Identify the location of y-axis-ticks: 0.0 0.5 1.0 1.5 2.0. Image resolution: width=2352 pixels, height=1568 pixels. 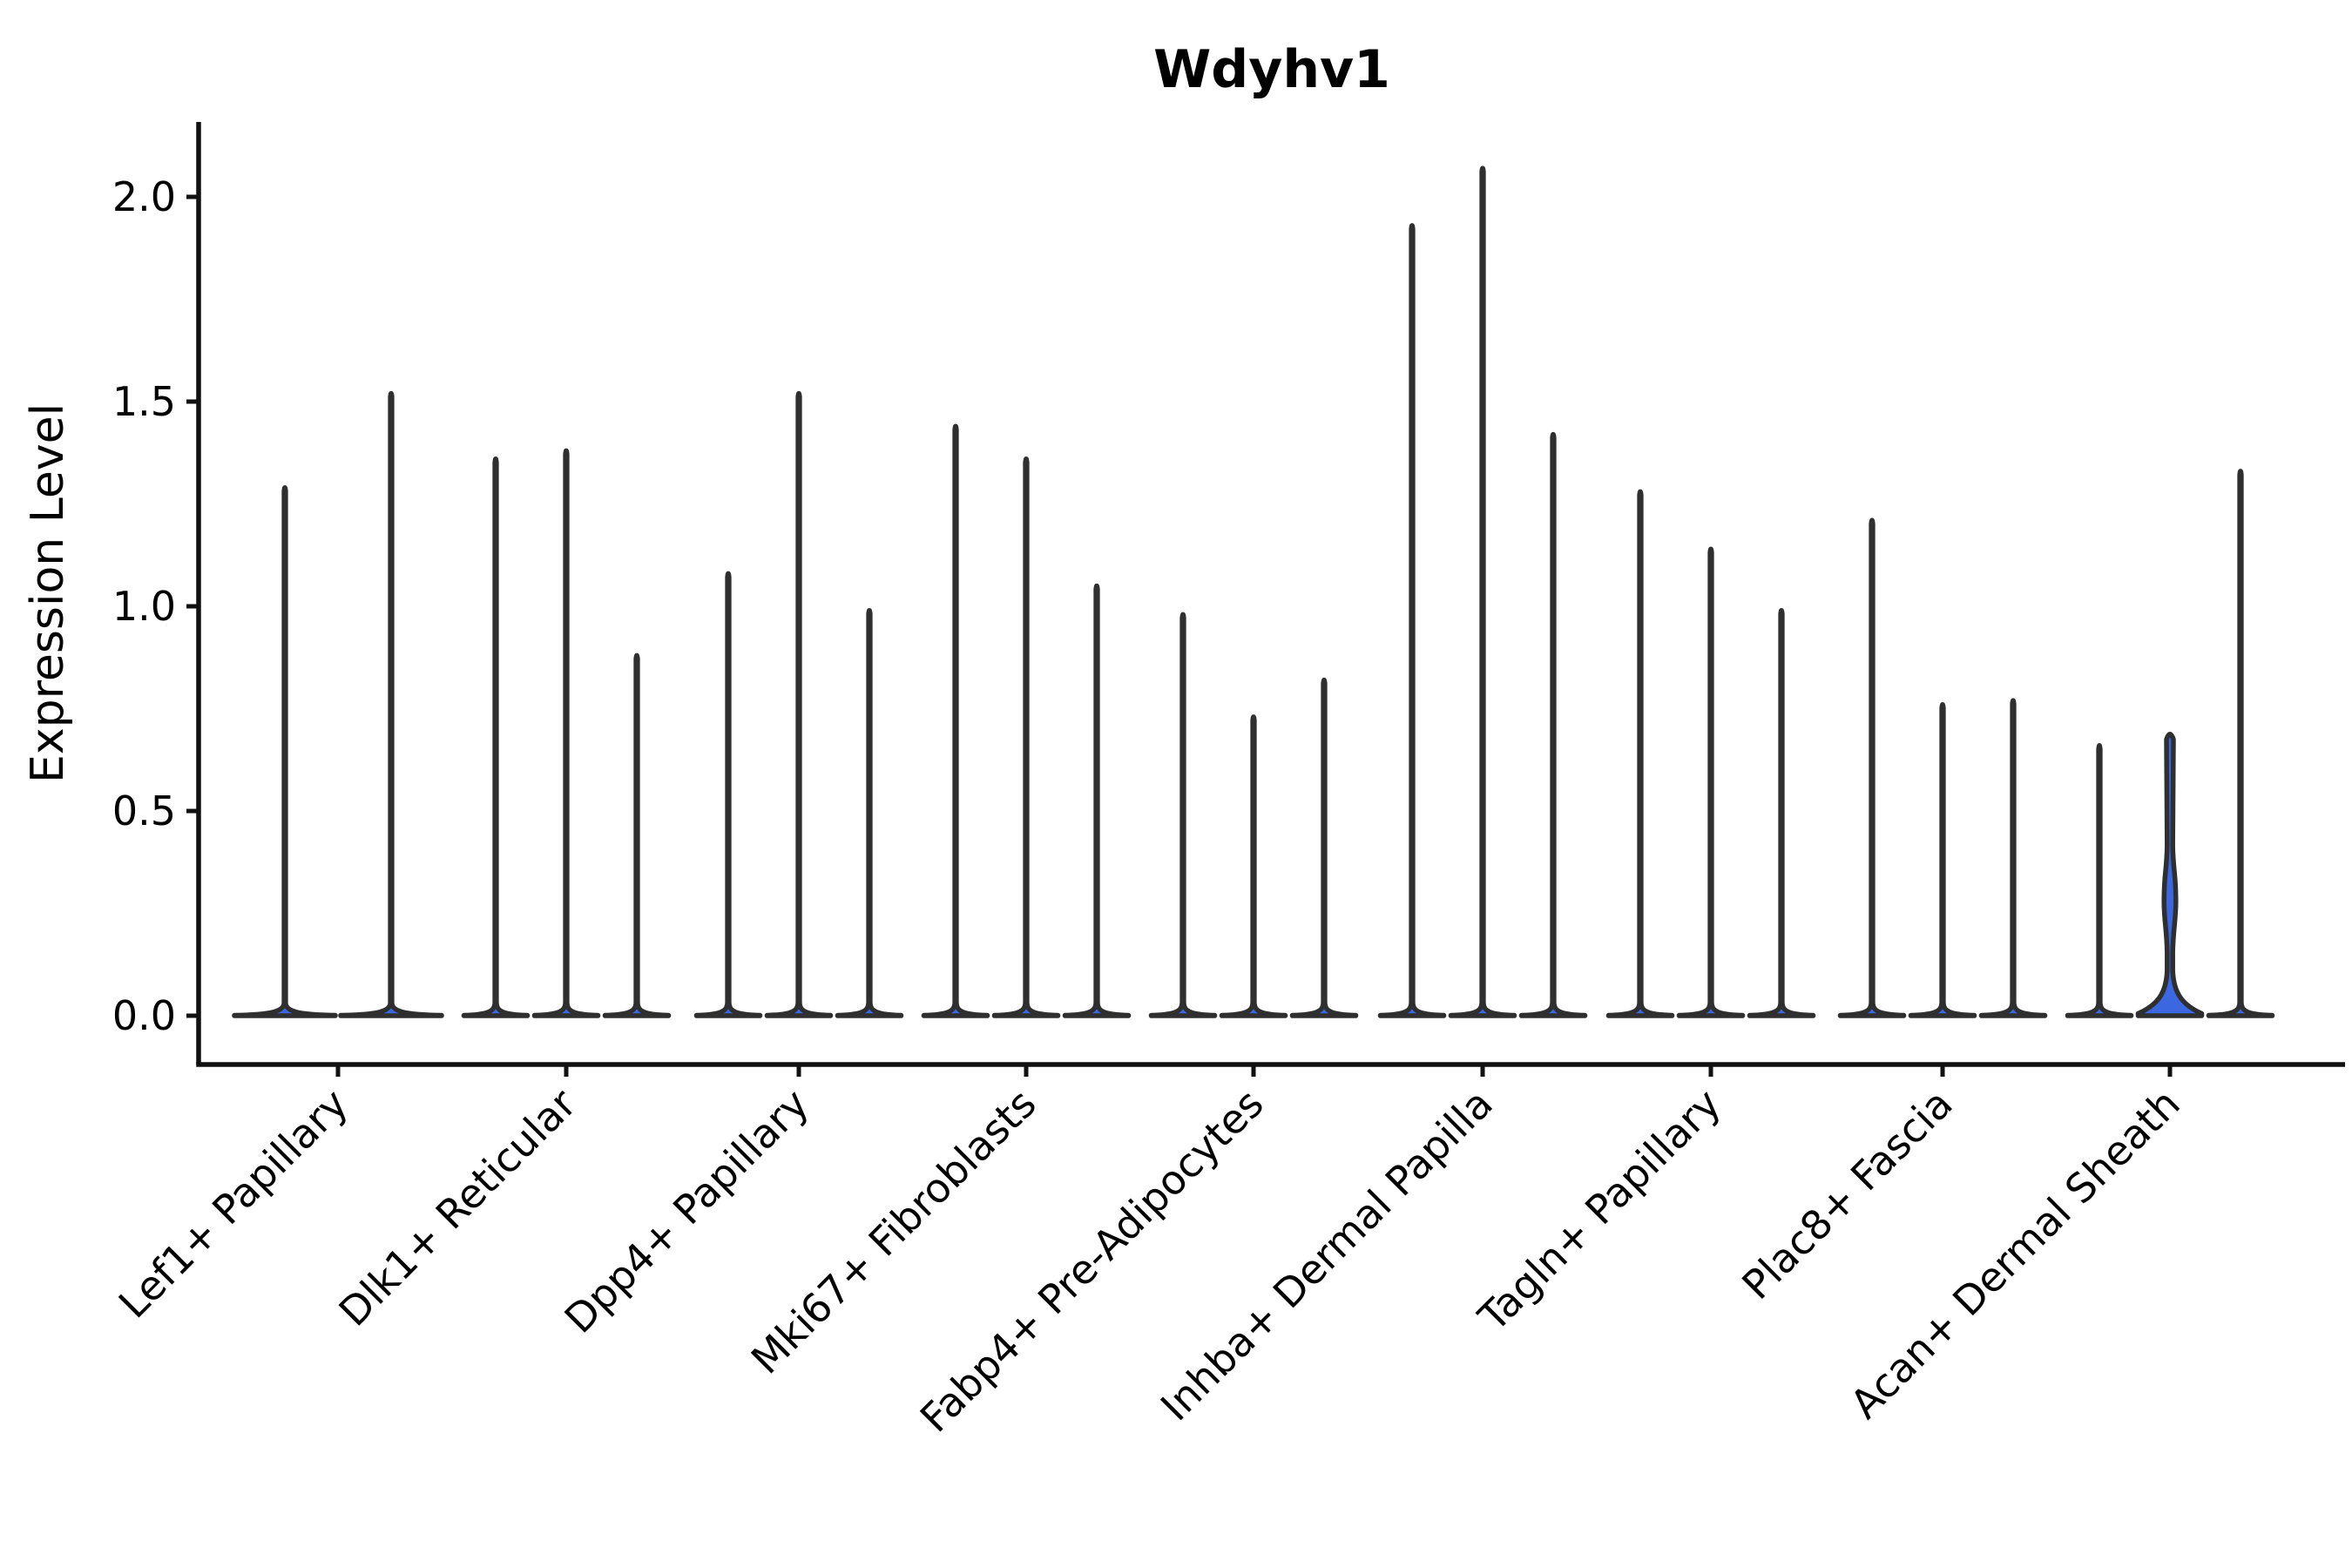
(155, 606).